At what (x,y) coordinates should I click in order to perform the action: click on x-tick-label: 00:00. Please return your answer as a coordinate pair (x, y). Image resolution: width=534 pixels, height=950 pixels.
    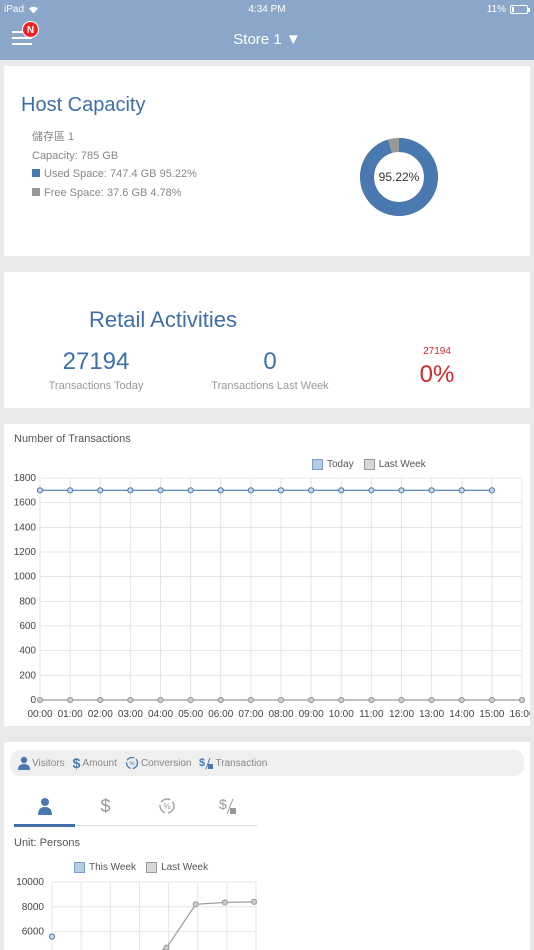
    Looking at the image, I should click on (39, 714).